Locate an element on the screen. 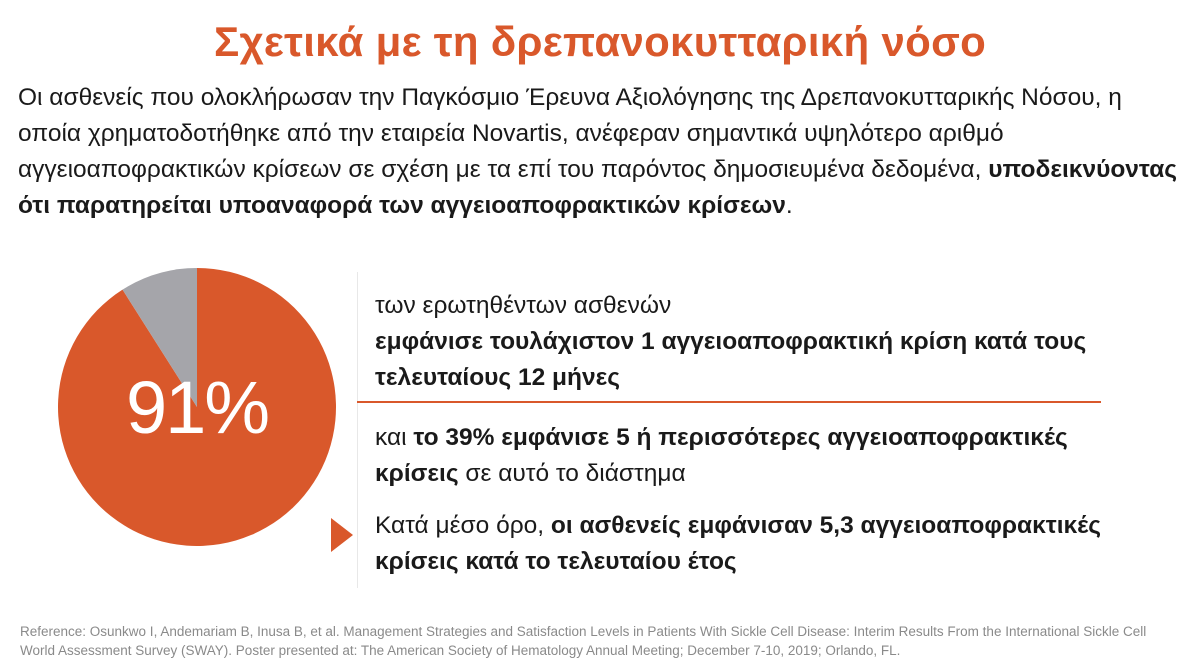 This screenshot has height=671, width=1200. pie-svg is located at coordinates (197, 407).